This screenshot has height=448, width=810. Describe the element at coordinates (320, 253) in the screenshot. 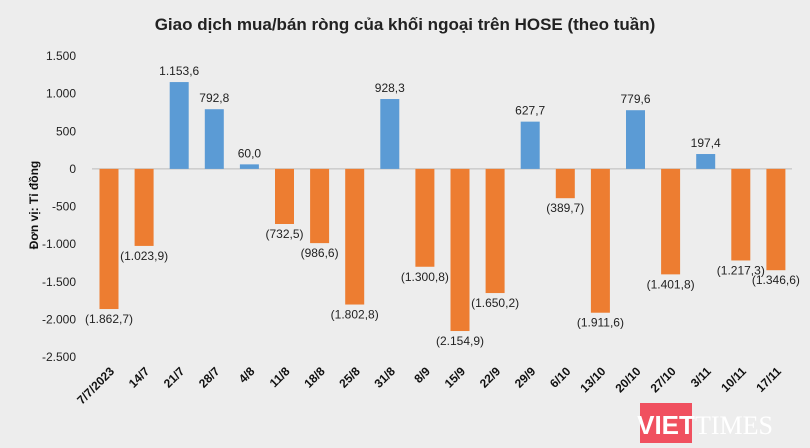

I see `data-label: (986,6)` at that location.